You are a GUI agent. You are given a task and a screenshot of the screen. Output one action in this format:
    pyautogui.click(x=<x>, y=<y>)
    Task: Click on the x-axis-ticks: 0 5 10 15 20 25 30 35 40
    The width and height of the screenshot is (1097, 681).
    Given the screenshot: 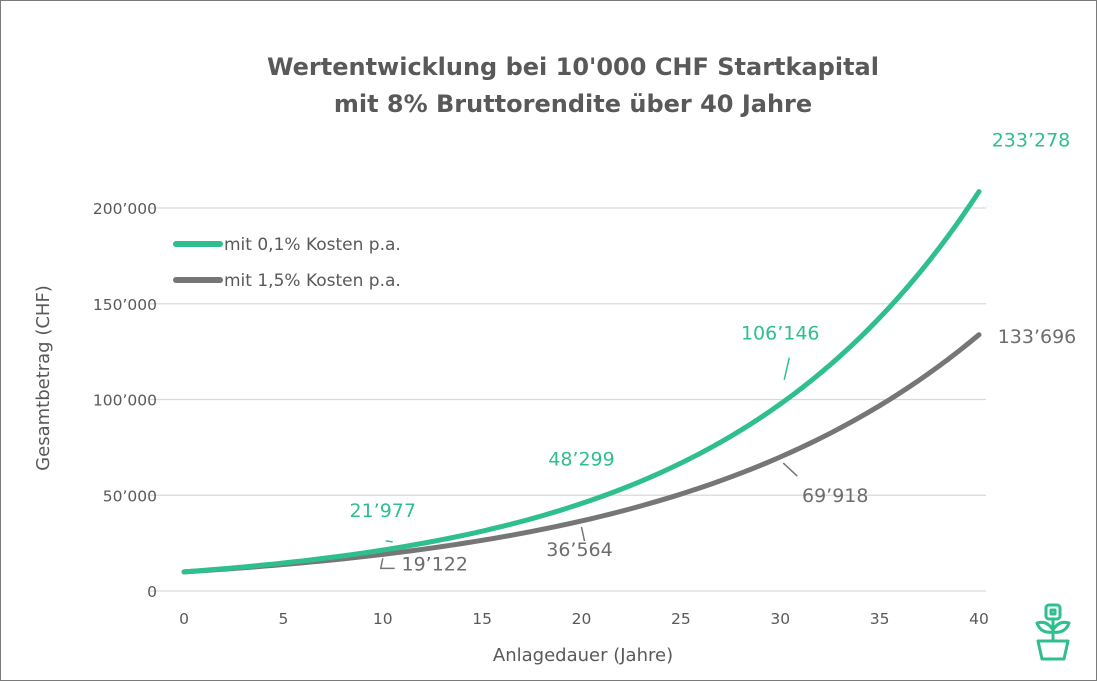 What is the action you would take?
    pyautogui.click(x=584, y=619)
    